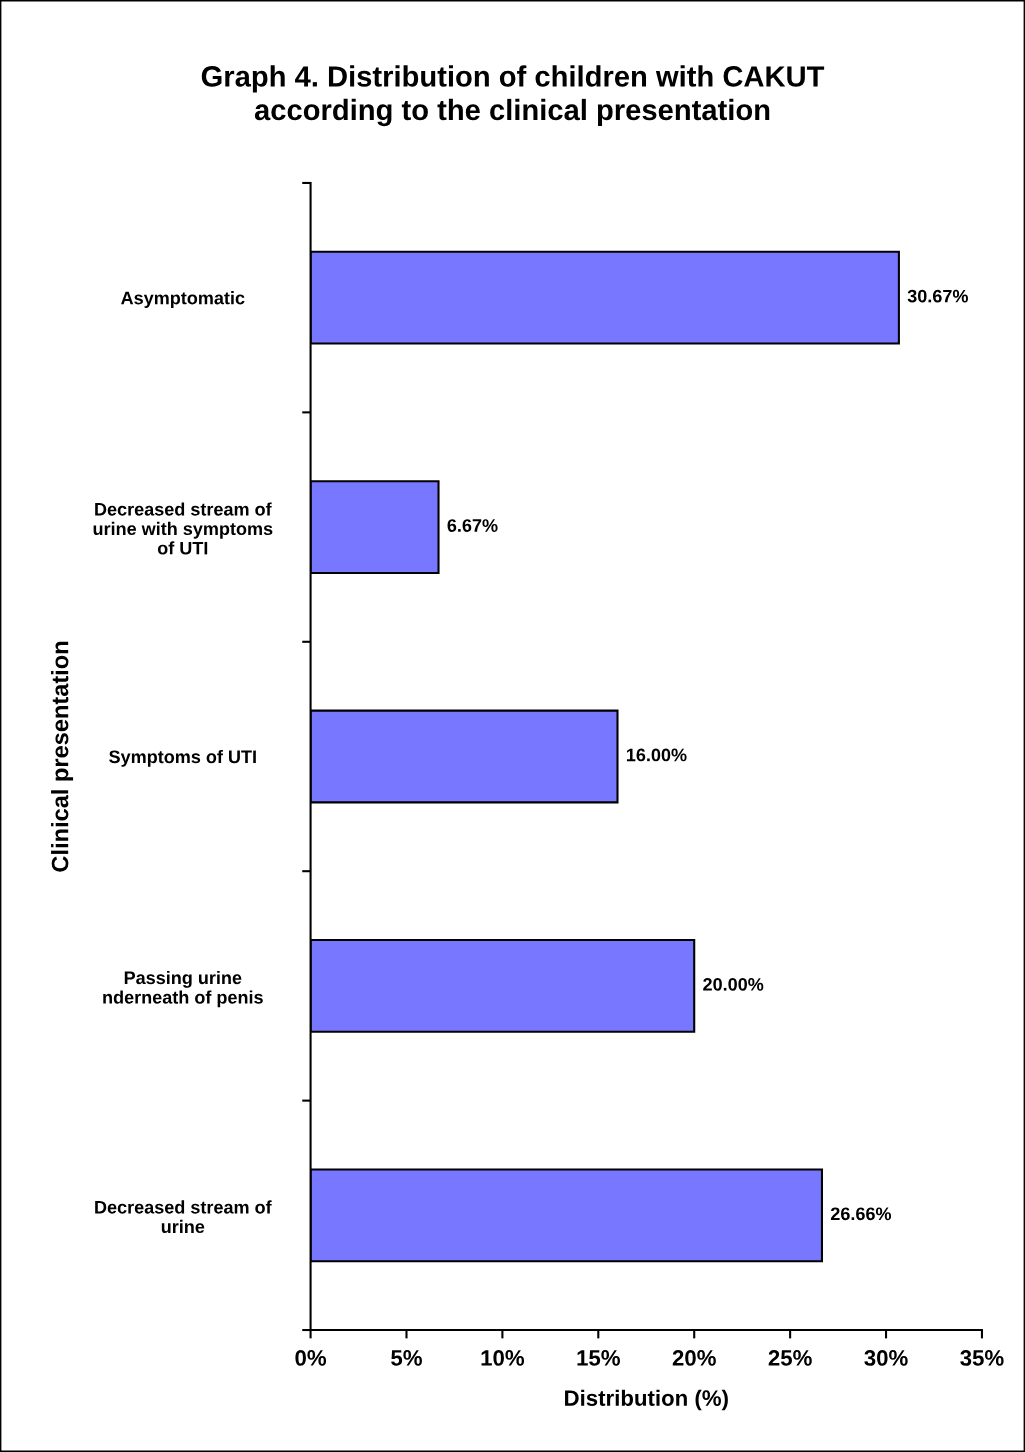 This screenshot has height=1452, width=1025. I want to click on data-label: 6.67%, so click(472, 525).